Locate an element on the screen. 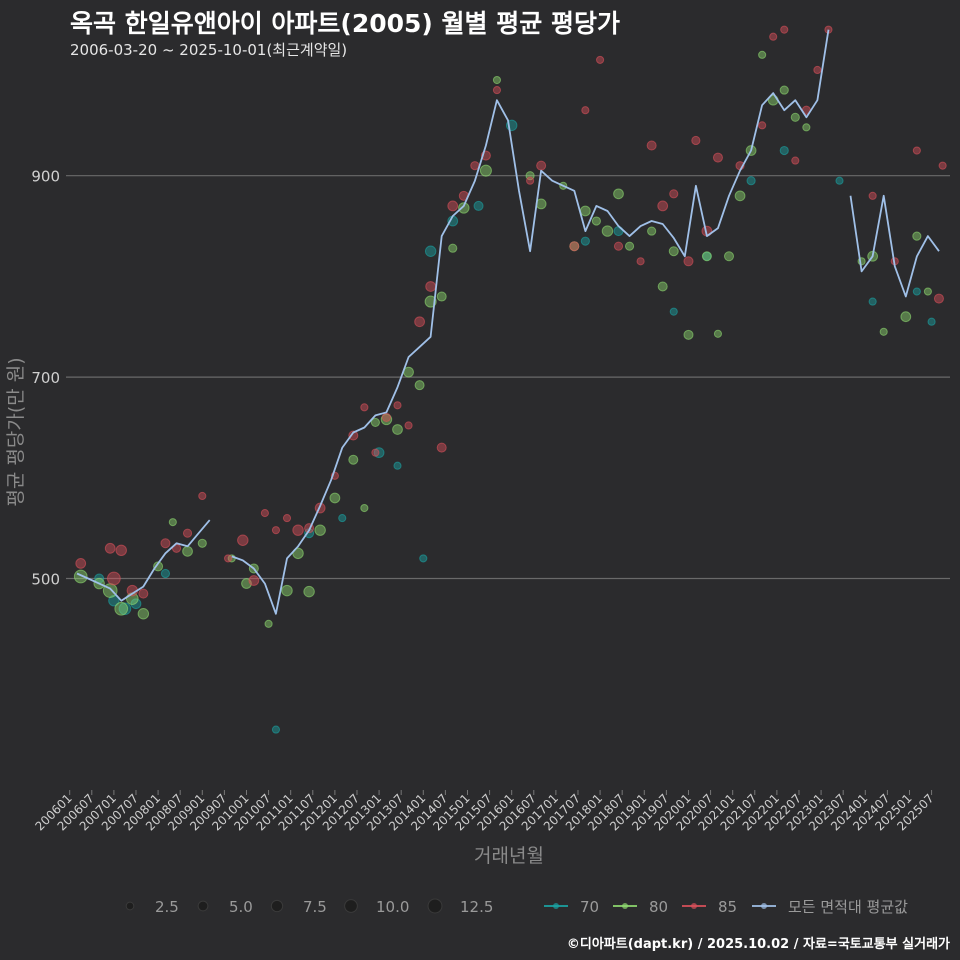 Image resolution: width=960 pixels, height=960 pixels. y-tick-label: 700 is located at coordinates (45, 378).